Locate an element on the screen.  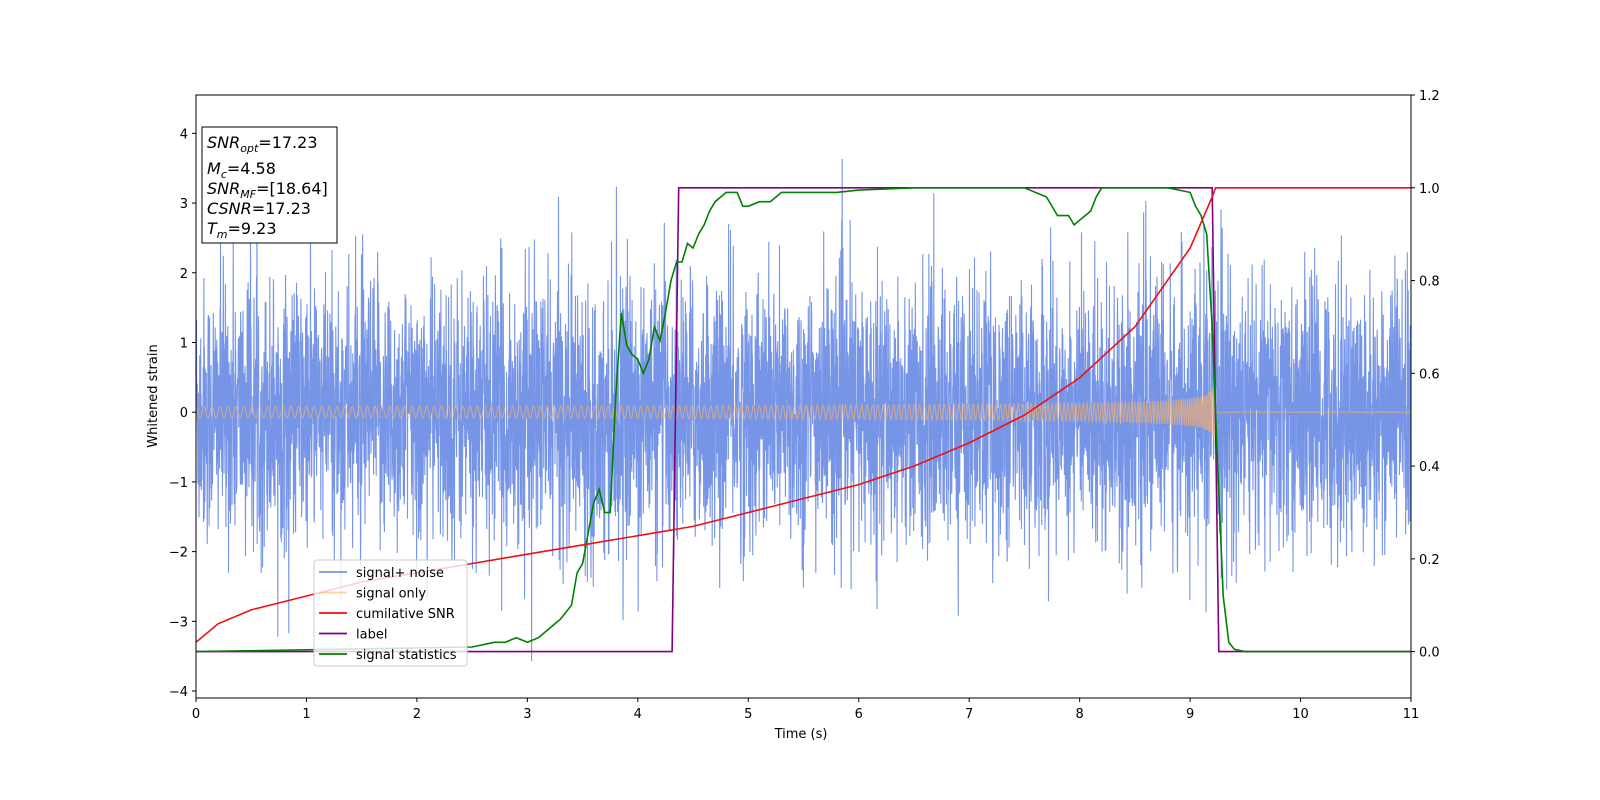
info-snr-opt: SNRopt=17.23 is located at coordinates (262, 144).